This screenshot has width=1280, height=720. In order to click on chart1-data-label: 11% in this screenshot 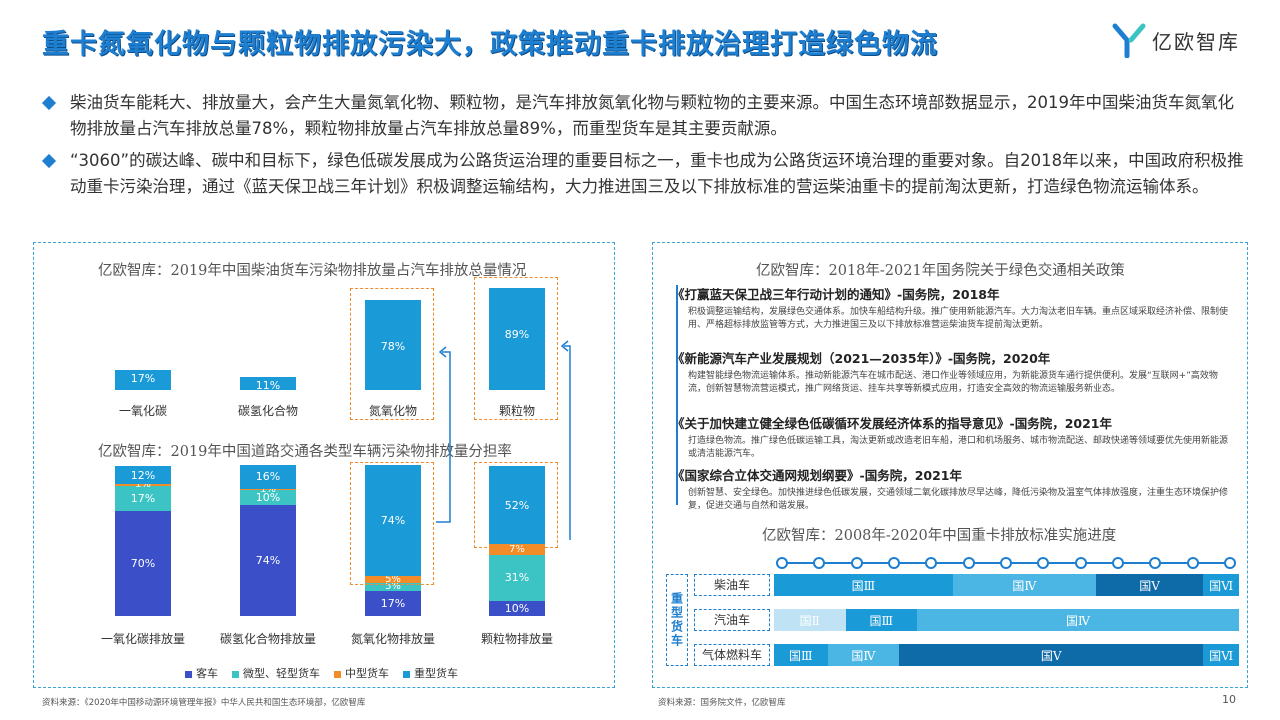, I will do `click(268, 386)`.